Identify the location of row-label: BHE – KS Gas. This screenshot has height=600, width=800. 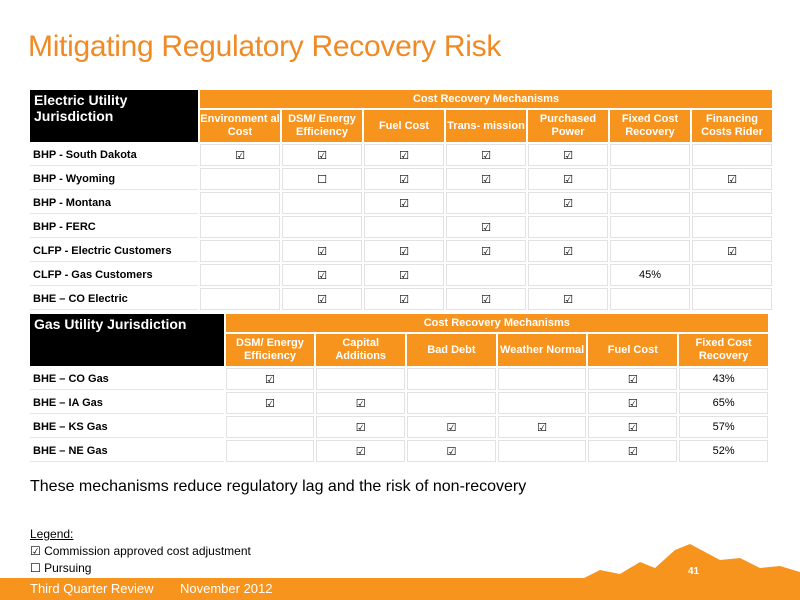
(127, 427).